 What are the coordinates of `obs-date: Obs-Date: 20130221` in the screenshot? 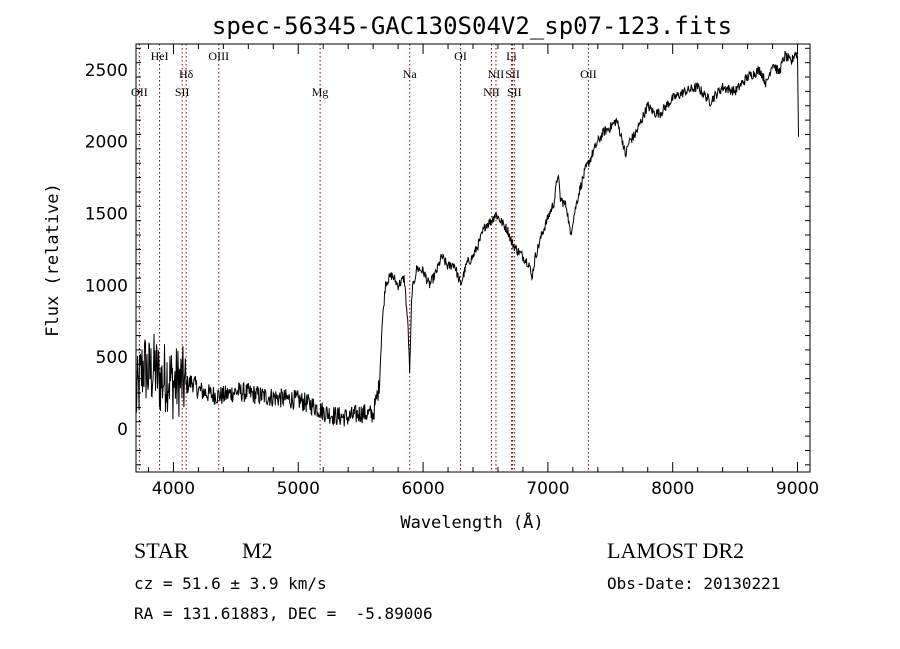 It's located at (694, 583).